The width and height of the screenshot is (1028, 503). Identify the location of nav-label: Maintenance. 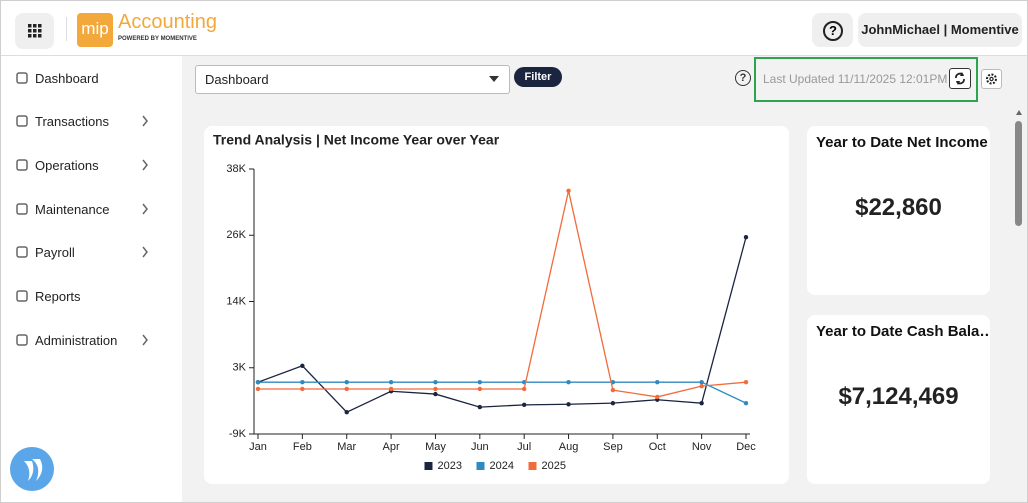
(72, 209).